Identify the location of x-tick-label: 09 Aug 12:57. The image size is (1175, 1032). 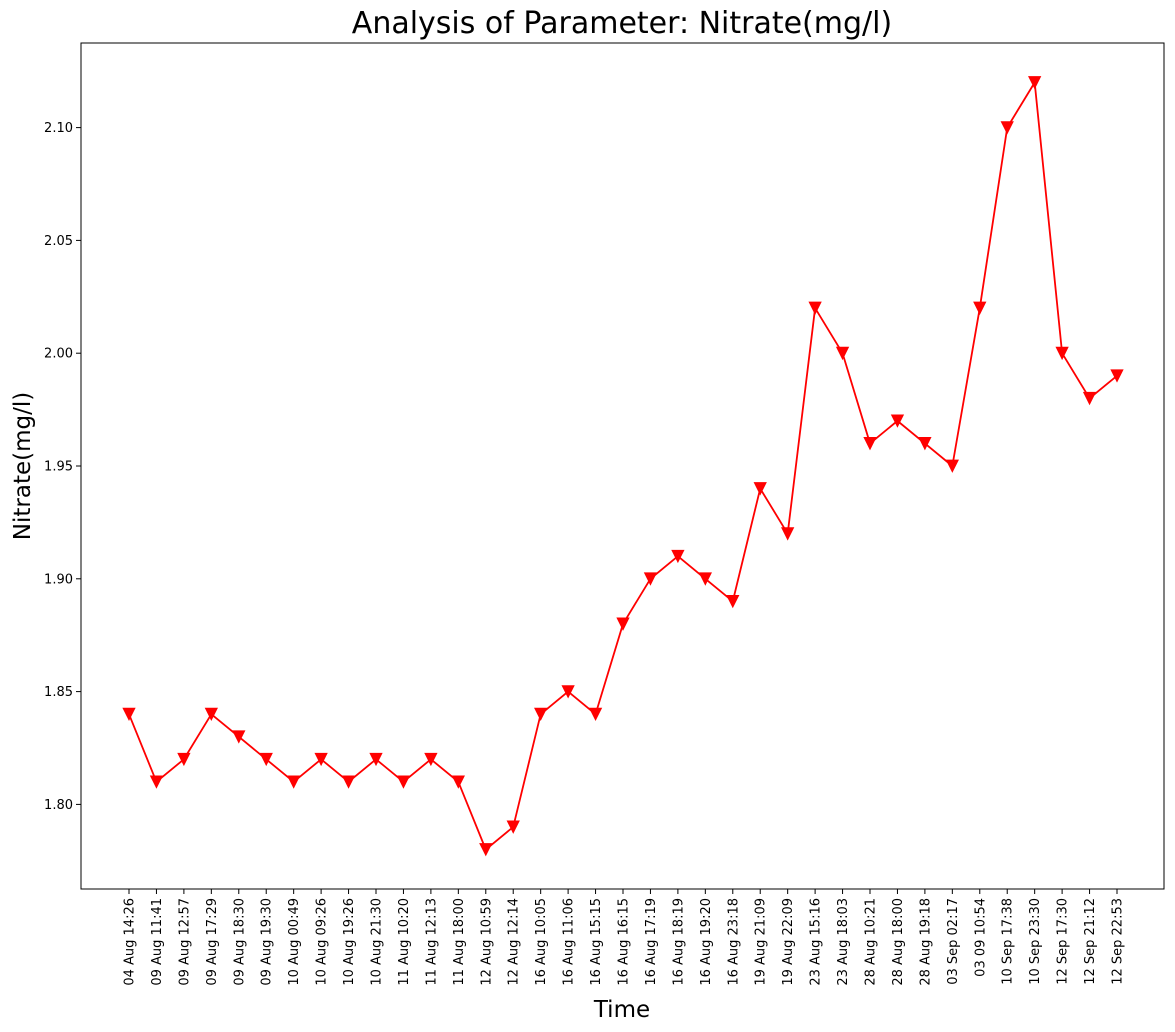
(184, 942).